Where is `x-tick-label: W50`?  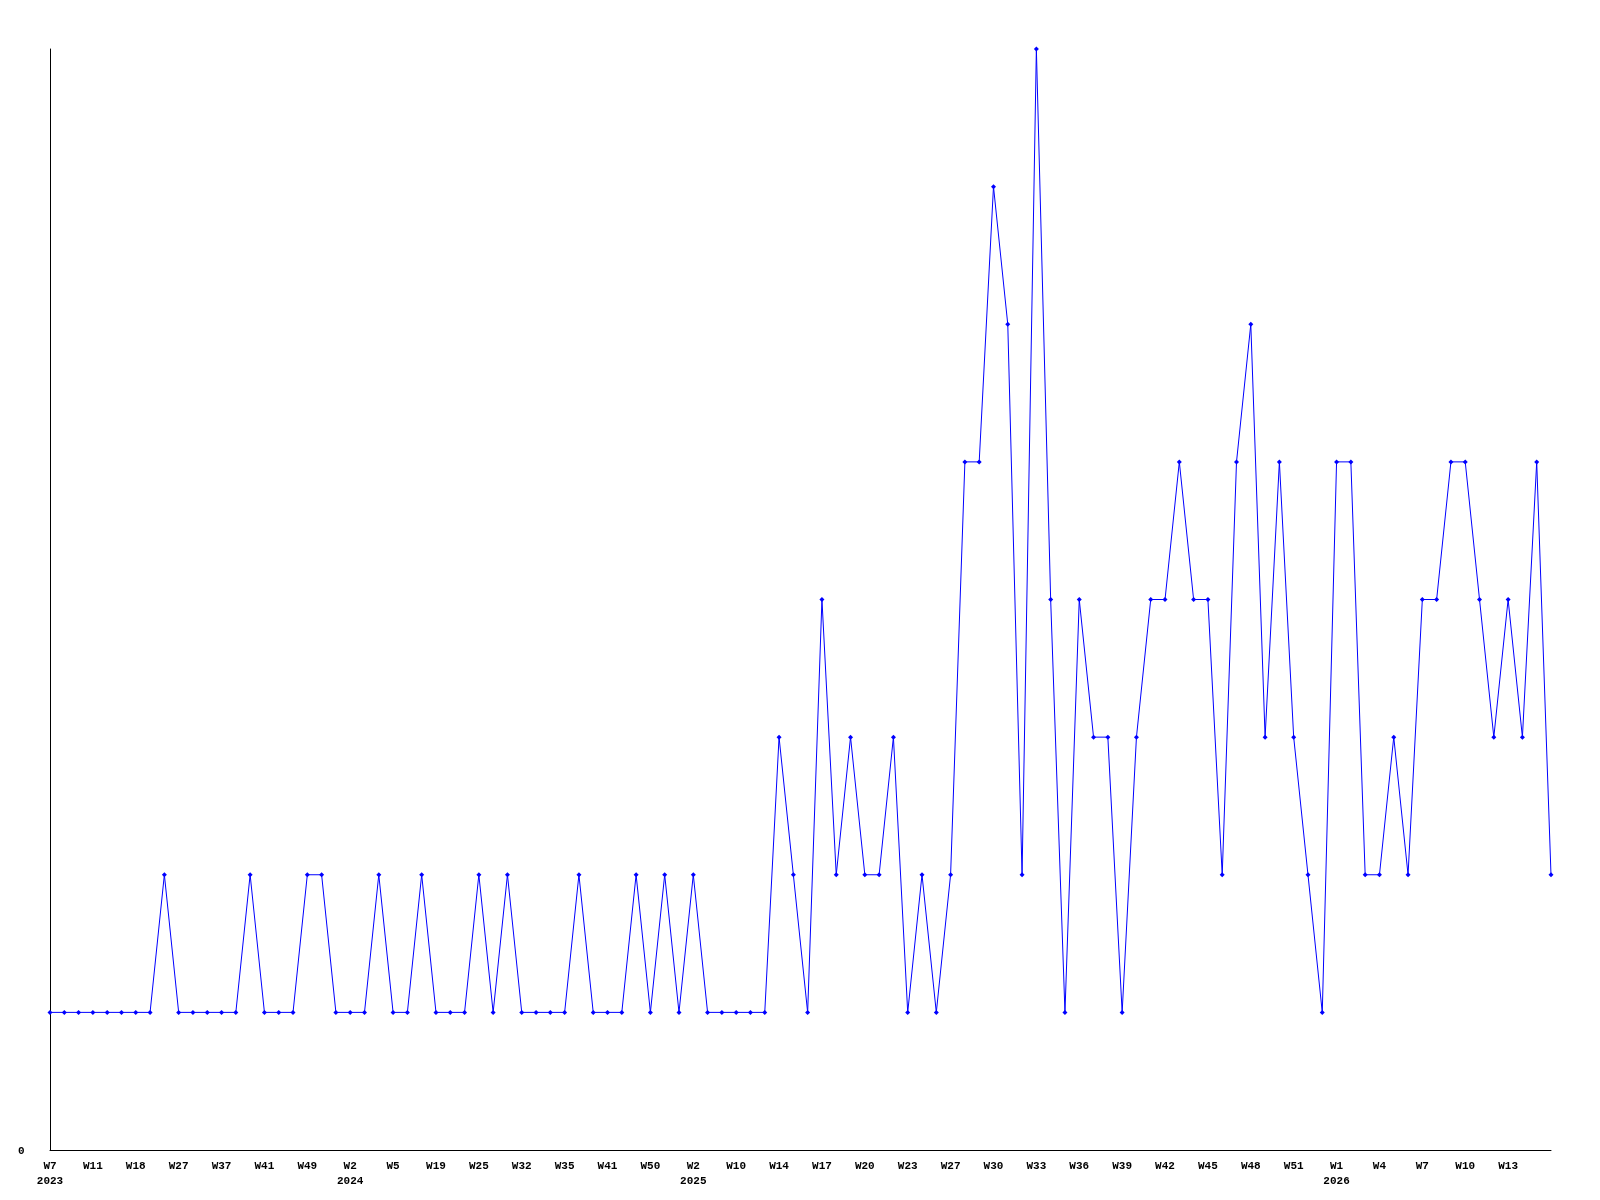 x-tick-label: W50 is located at coordinates (650, 1165).